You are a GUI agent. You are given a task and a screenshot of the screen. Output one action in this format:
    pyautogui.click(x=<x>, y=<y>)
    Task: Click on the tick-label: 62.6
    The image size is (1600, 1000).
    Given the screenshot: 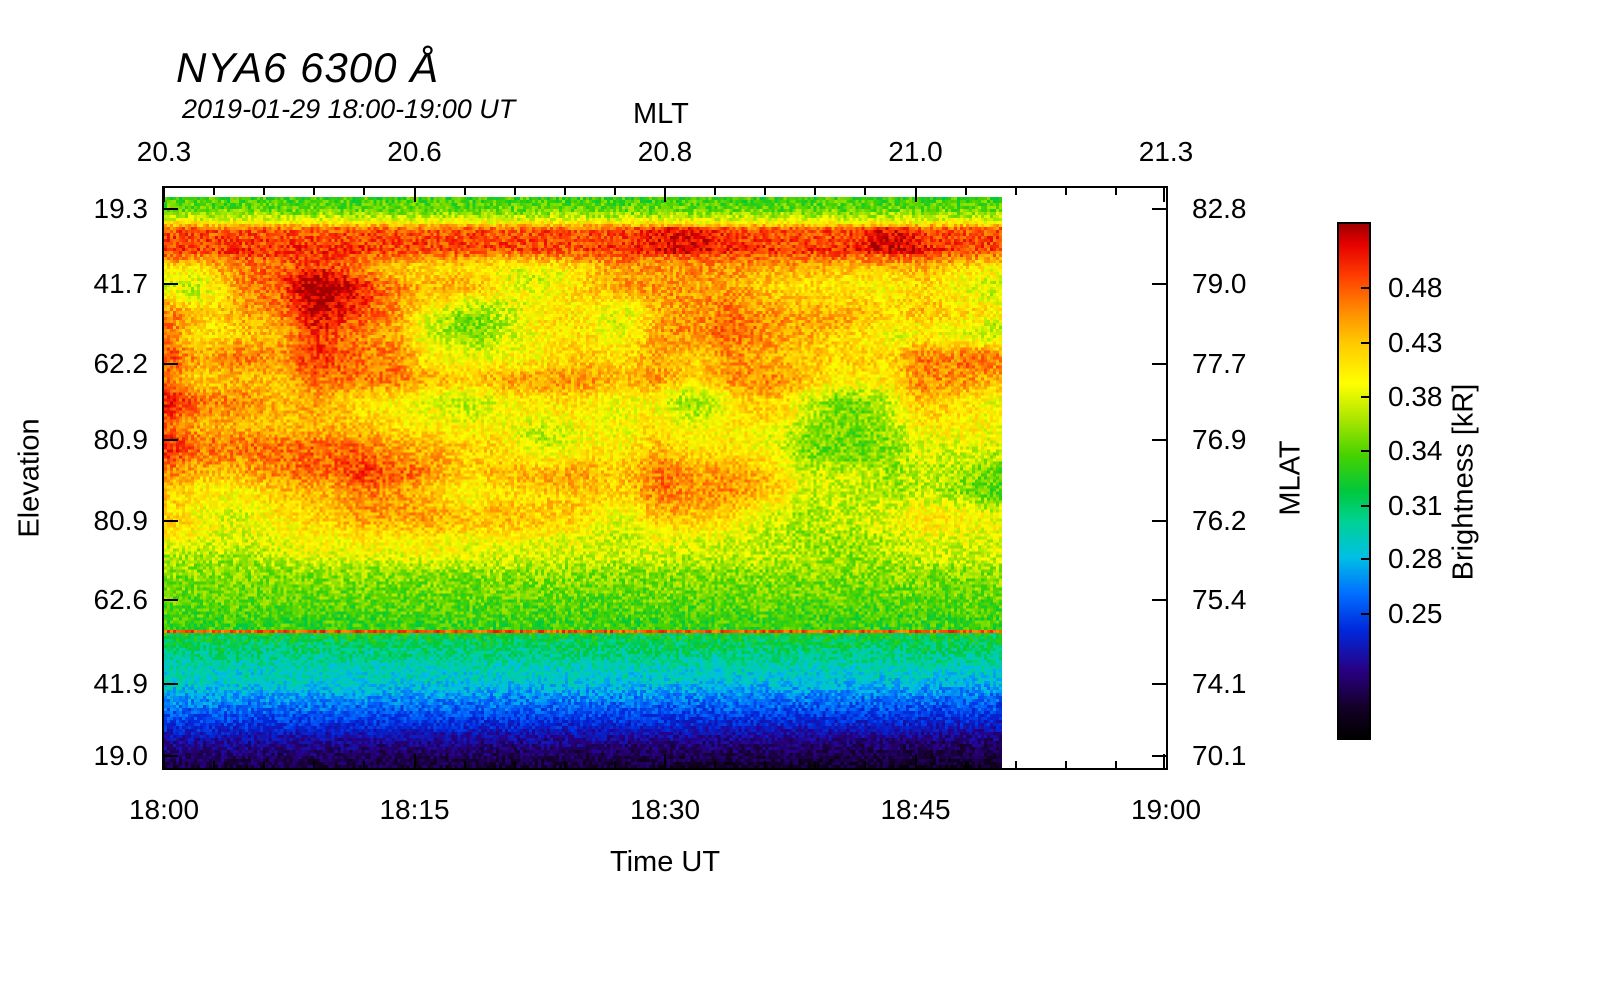 What is the action you would take?
    pyautogui.click(x=121, y=600)
    